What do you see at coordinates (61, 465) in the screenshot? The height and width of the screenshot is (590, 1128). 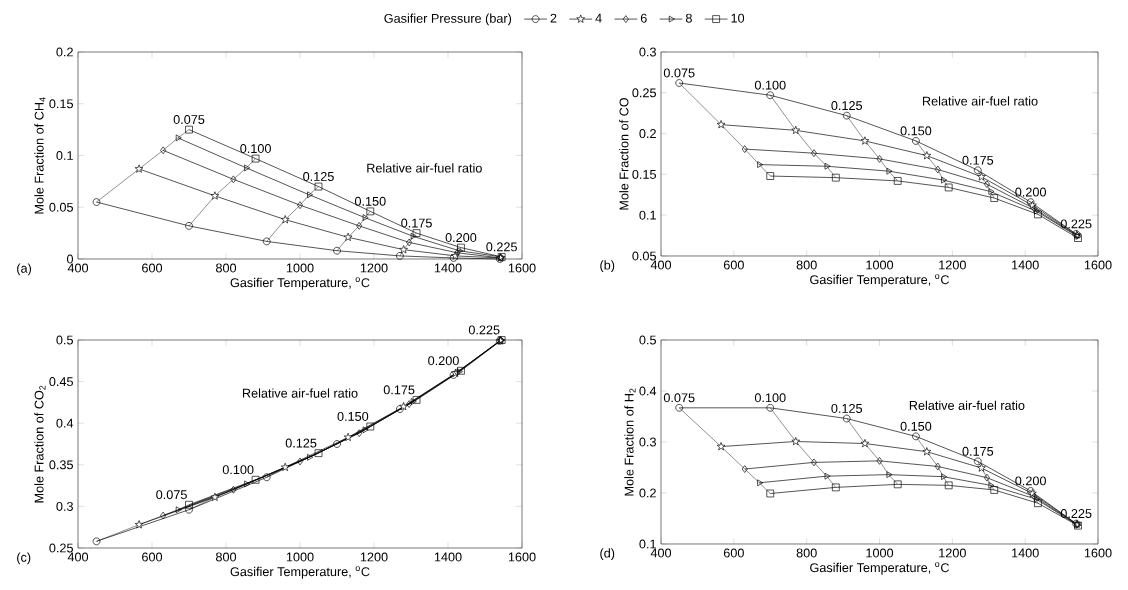 I see `y-tick-label: 0.35` at bounding box center [61, 465].